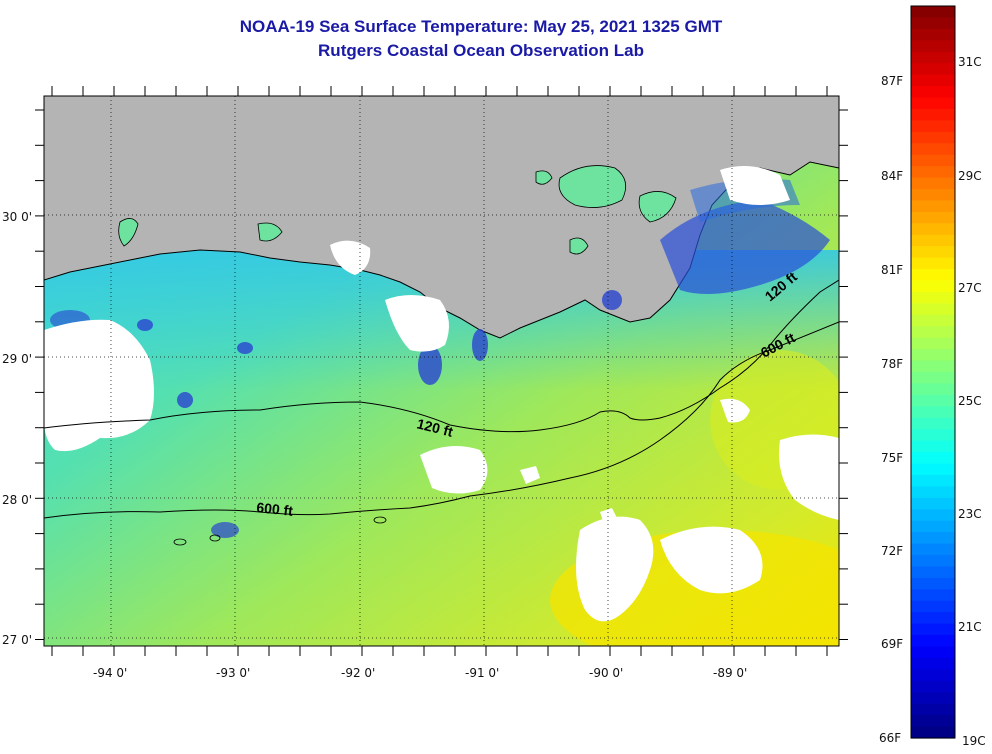 The width and height of the screenshot is (992, 754). I want to click on lat-label: 28 0', so click(17, 500).